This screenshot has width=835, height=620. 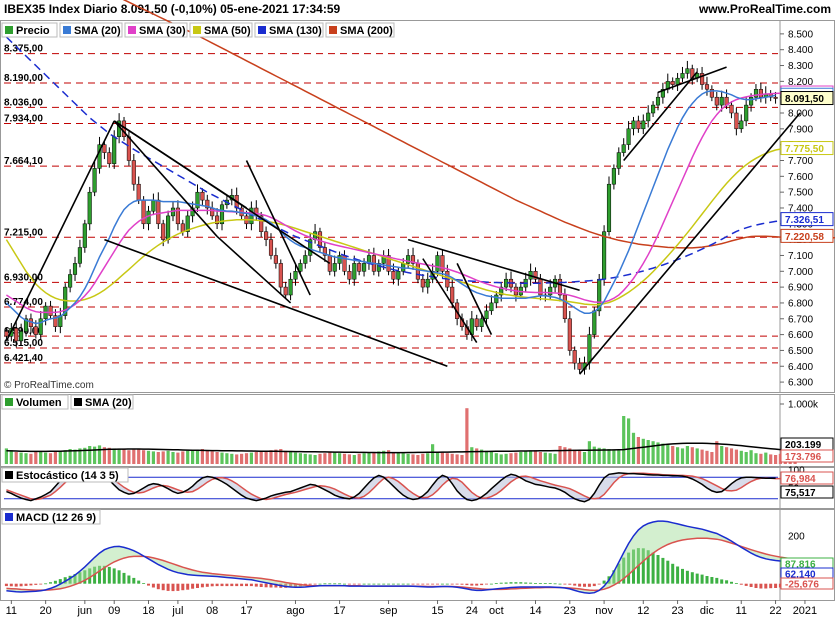 What do you see at coordinates (764, 9) in the screenshot?
I see `site-url: www.ProRealTime.com` at bounding box center [764, 9].